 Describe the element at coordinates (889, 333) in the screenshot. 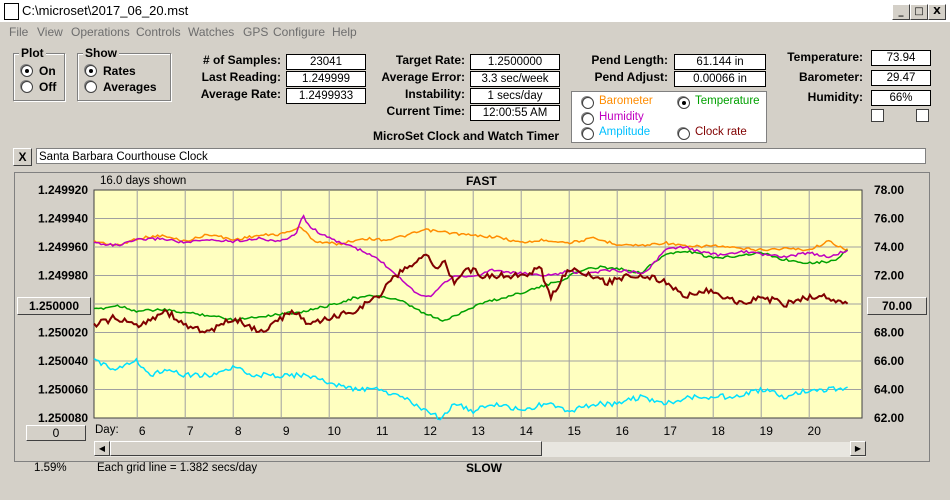

I see `y-right-tick: 68.00` at that location.